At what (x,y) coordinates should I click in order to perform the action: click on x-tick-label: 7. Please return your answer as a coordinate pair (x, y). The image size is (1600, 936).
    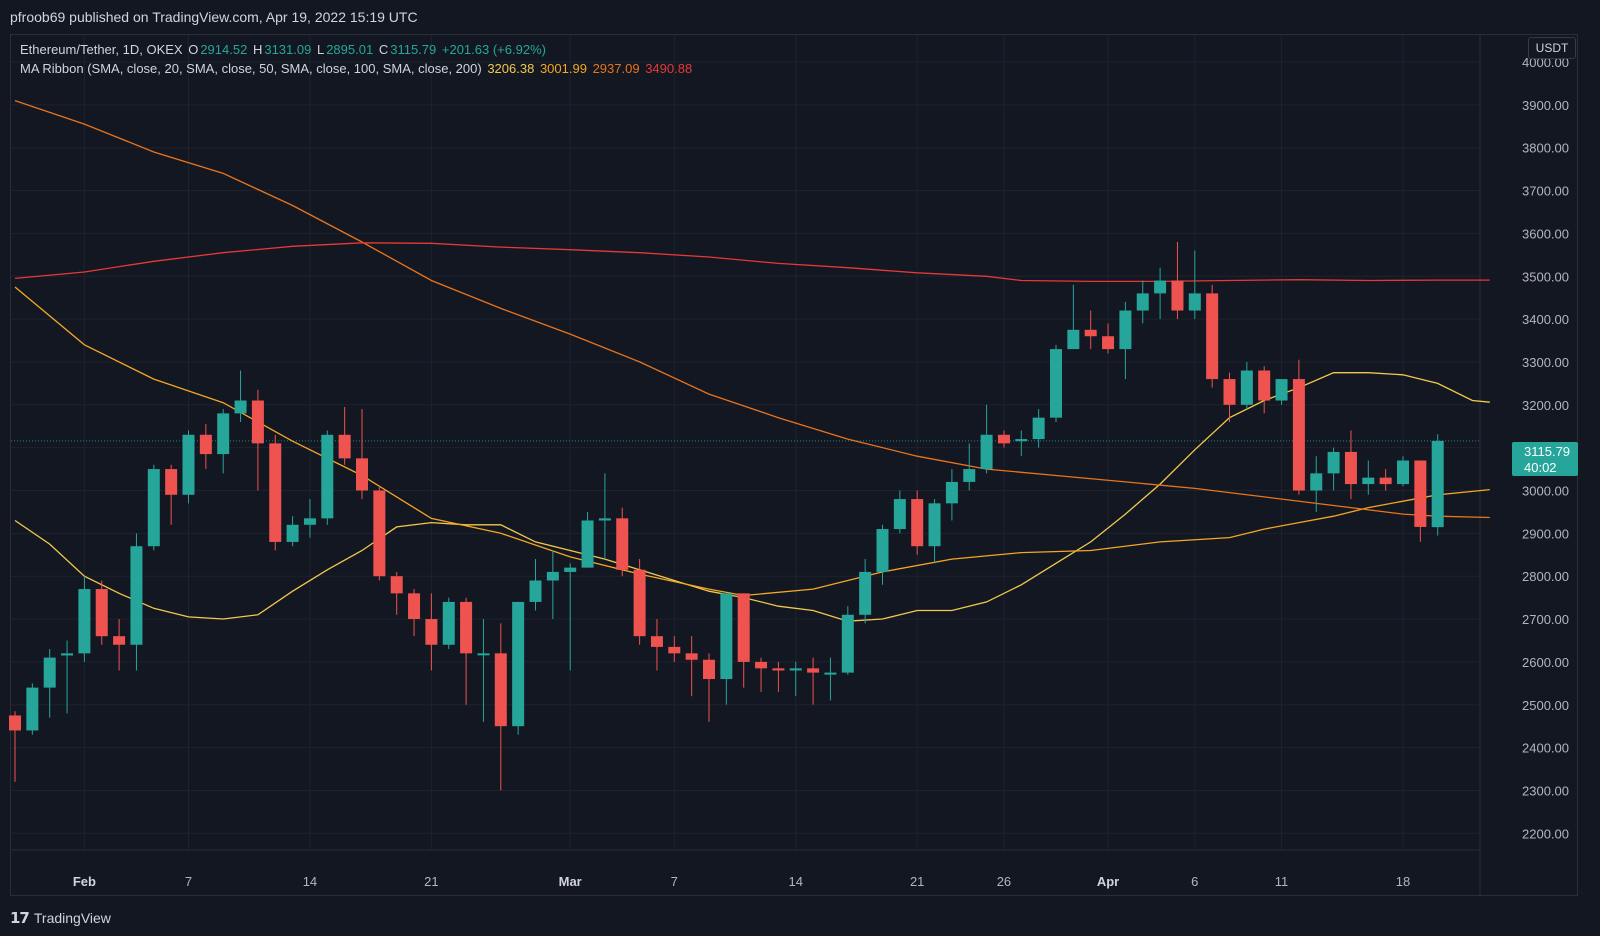
    Looking at the image, I should click on (674, 881).